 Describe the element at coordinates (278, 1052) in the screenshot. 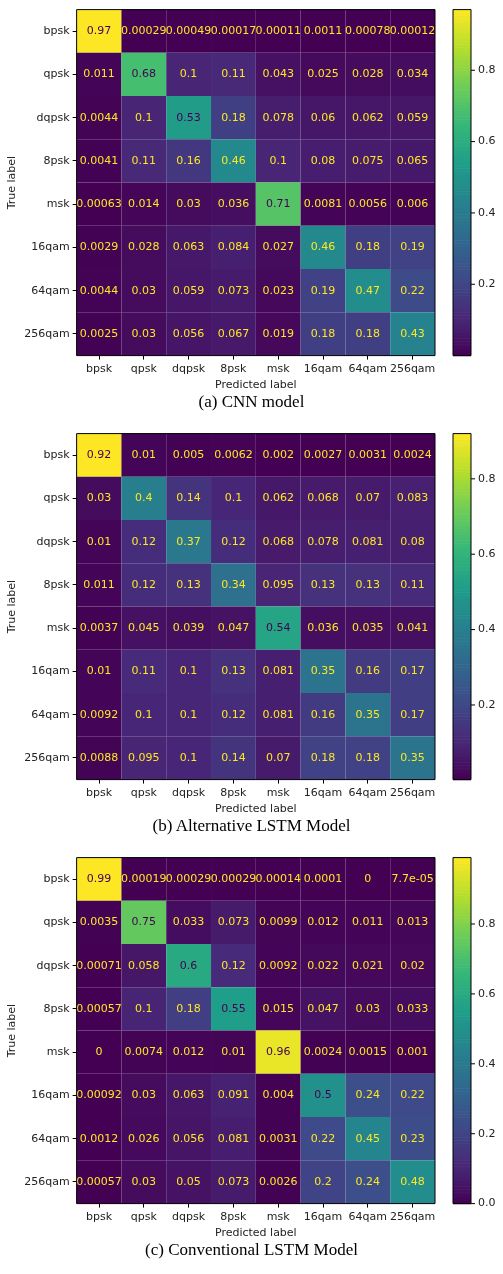

I see `data-label: 0.96` at that location.